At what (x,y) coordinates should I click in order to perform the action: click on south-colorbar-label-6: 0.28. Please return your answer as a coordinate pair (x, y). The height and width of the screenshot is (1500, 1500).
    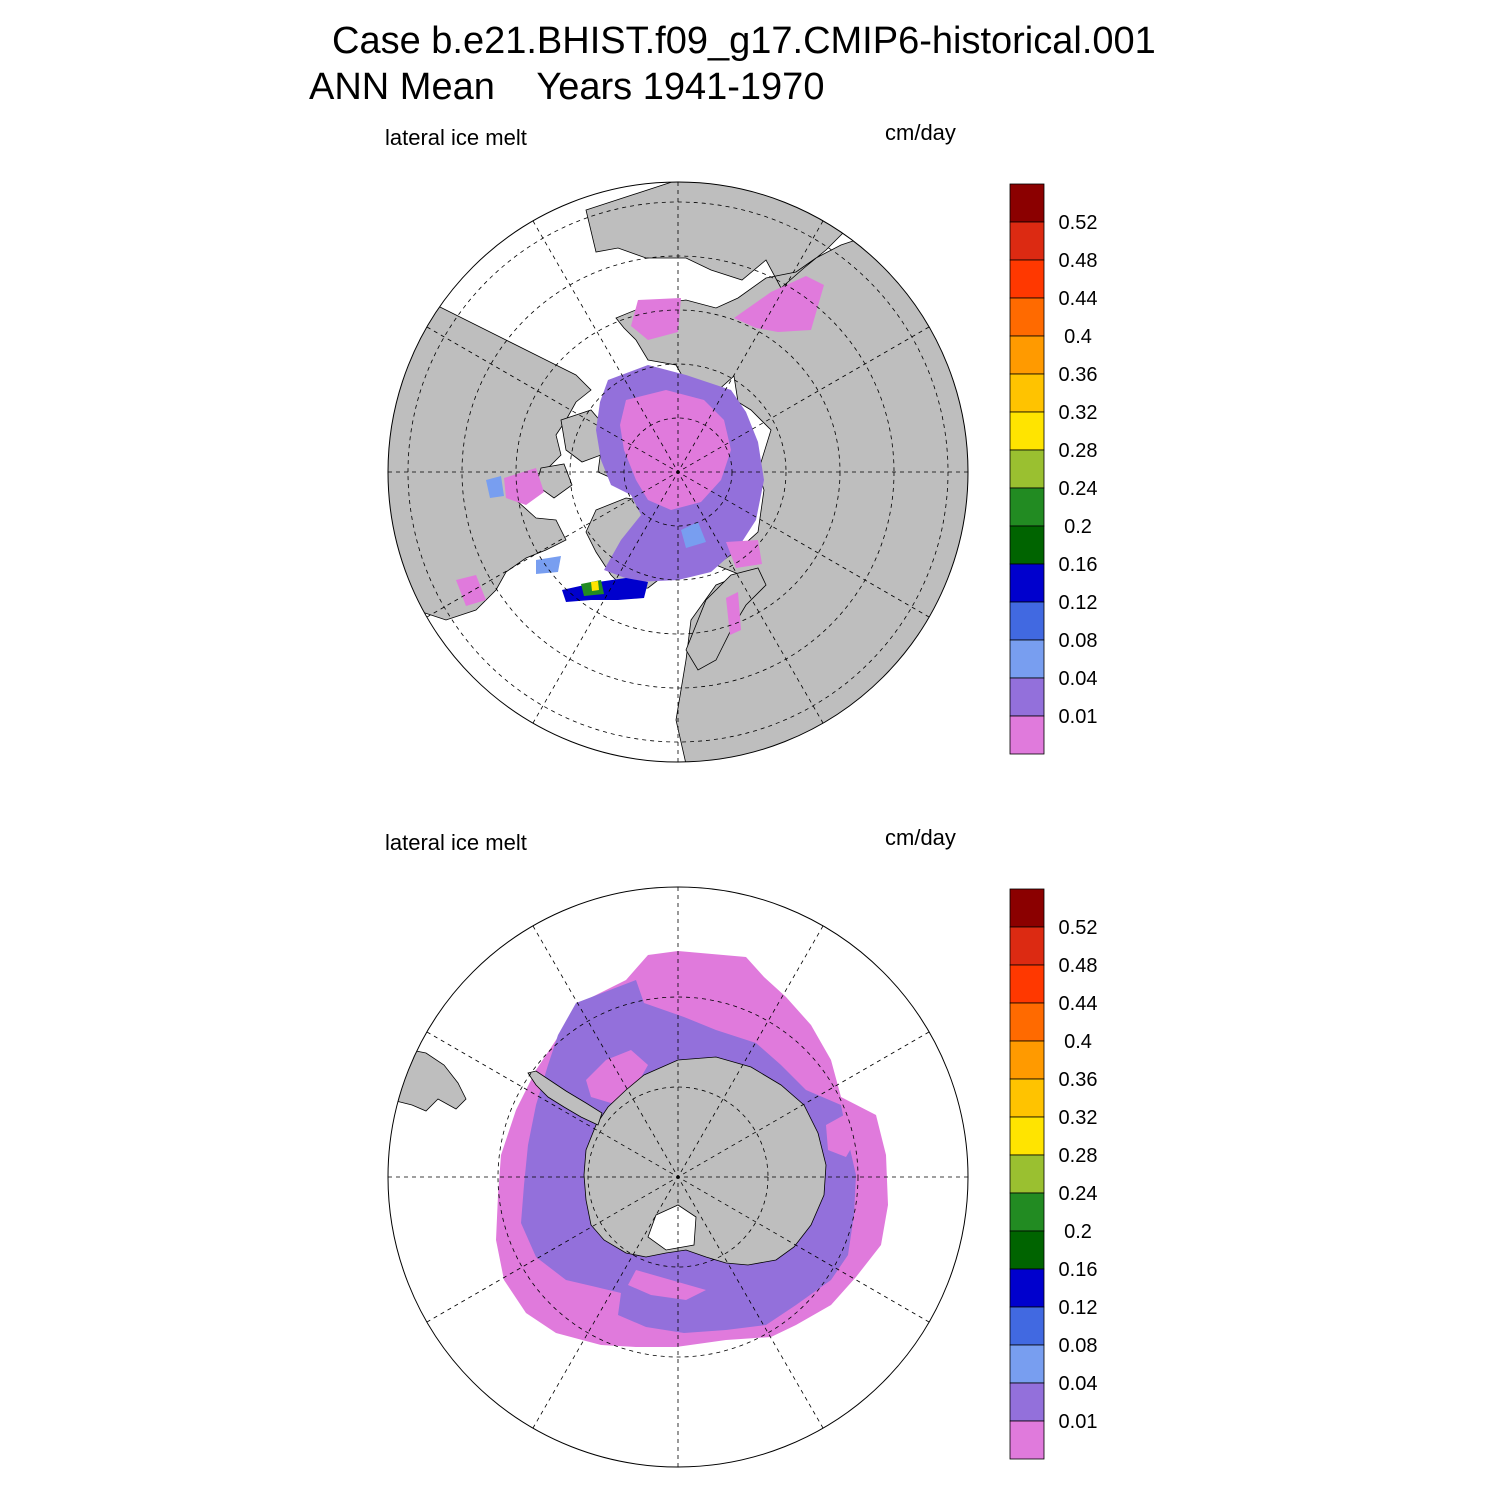
    Looking at the image, I should click on (1078, 1156).